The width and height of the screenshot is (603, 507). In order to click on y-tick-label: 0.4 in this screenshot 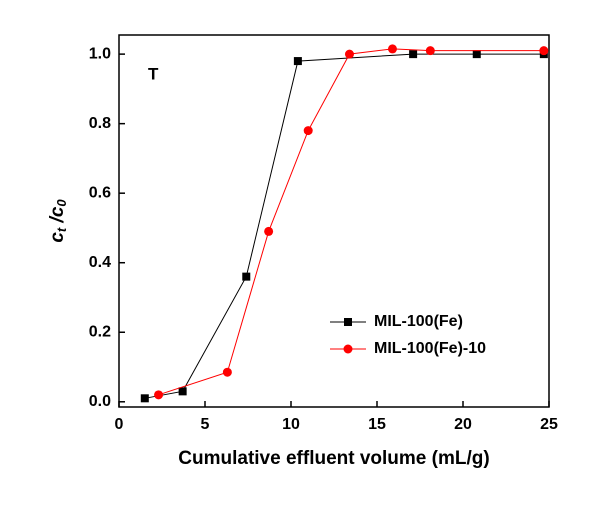, I will do `click(100, 262)`.